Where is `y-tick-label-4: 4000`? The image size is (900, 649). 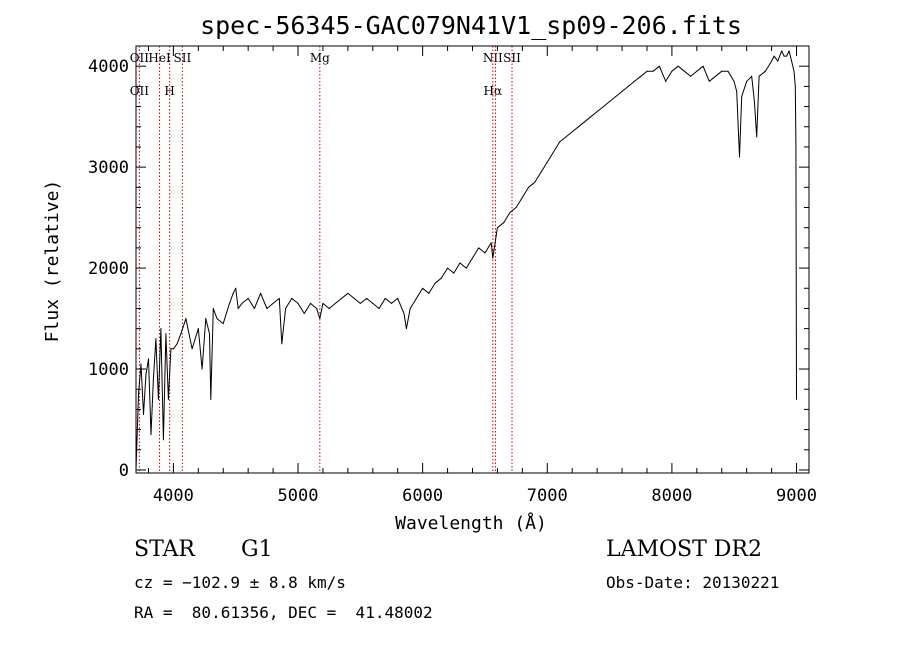
y-tick-label-4: 4000 is located at coordinates (108, 67).